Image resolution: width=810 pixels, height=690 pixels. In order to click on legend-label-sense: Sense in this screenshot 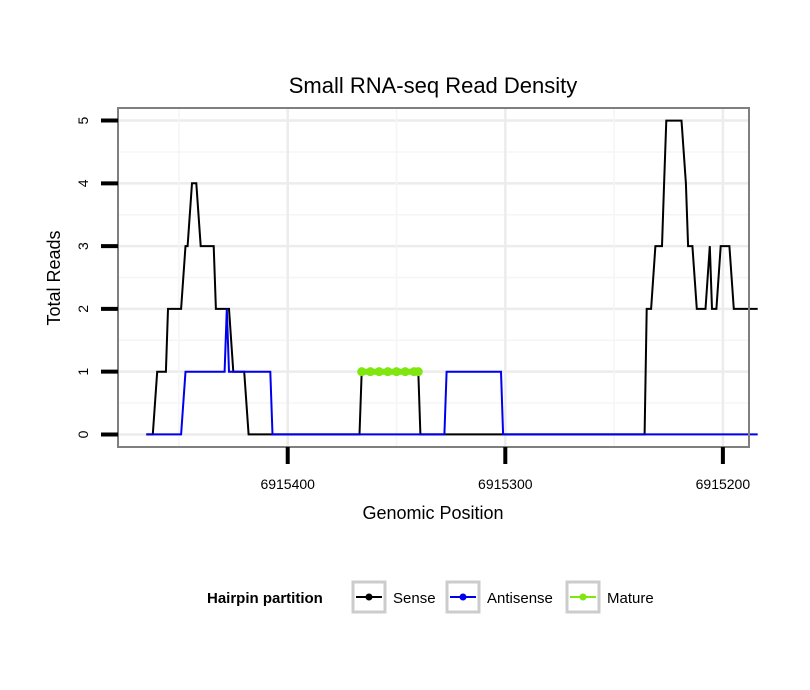, I will do `click(414, 598)`.